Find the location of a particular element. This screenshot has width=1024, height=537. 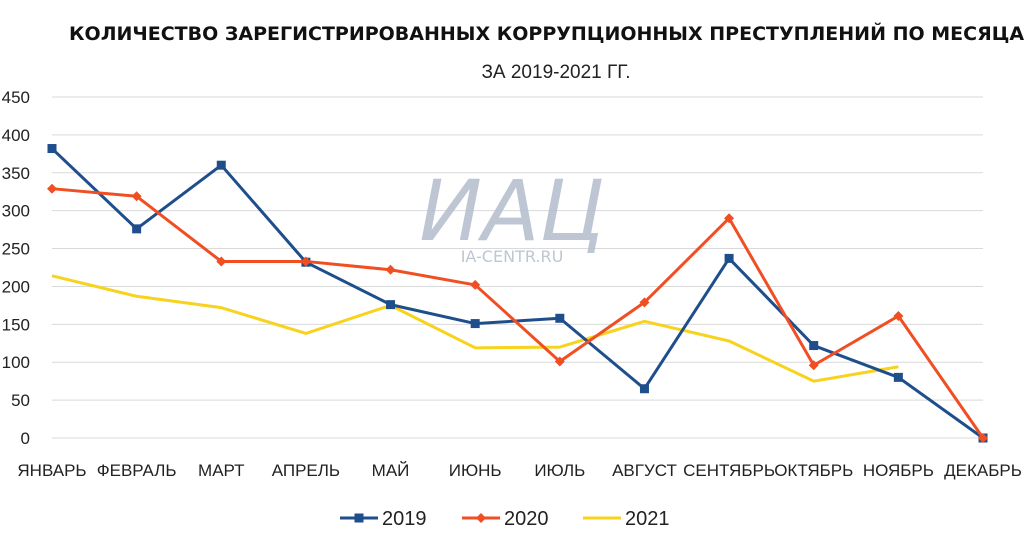

x-tick-label: ДЕКАБРЬ is located at coordinates (983, 470).